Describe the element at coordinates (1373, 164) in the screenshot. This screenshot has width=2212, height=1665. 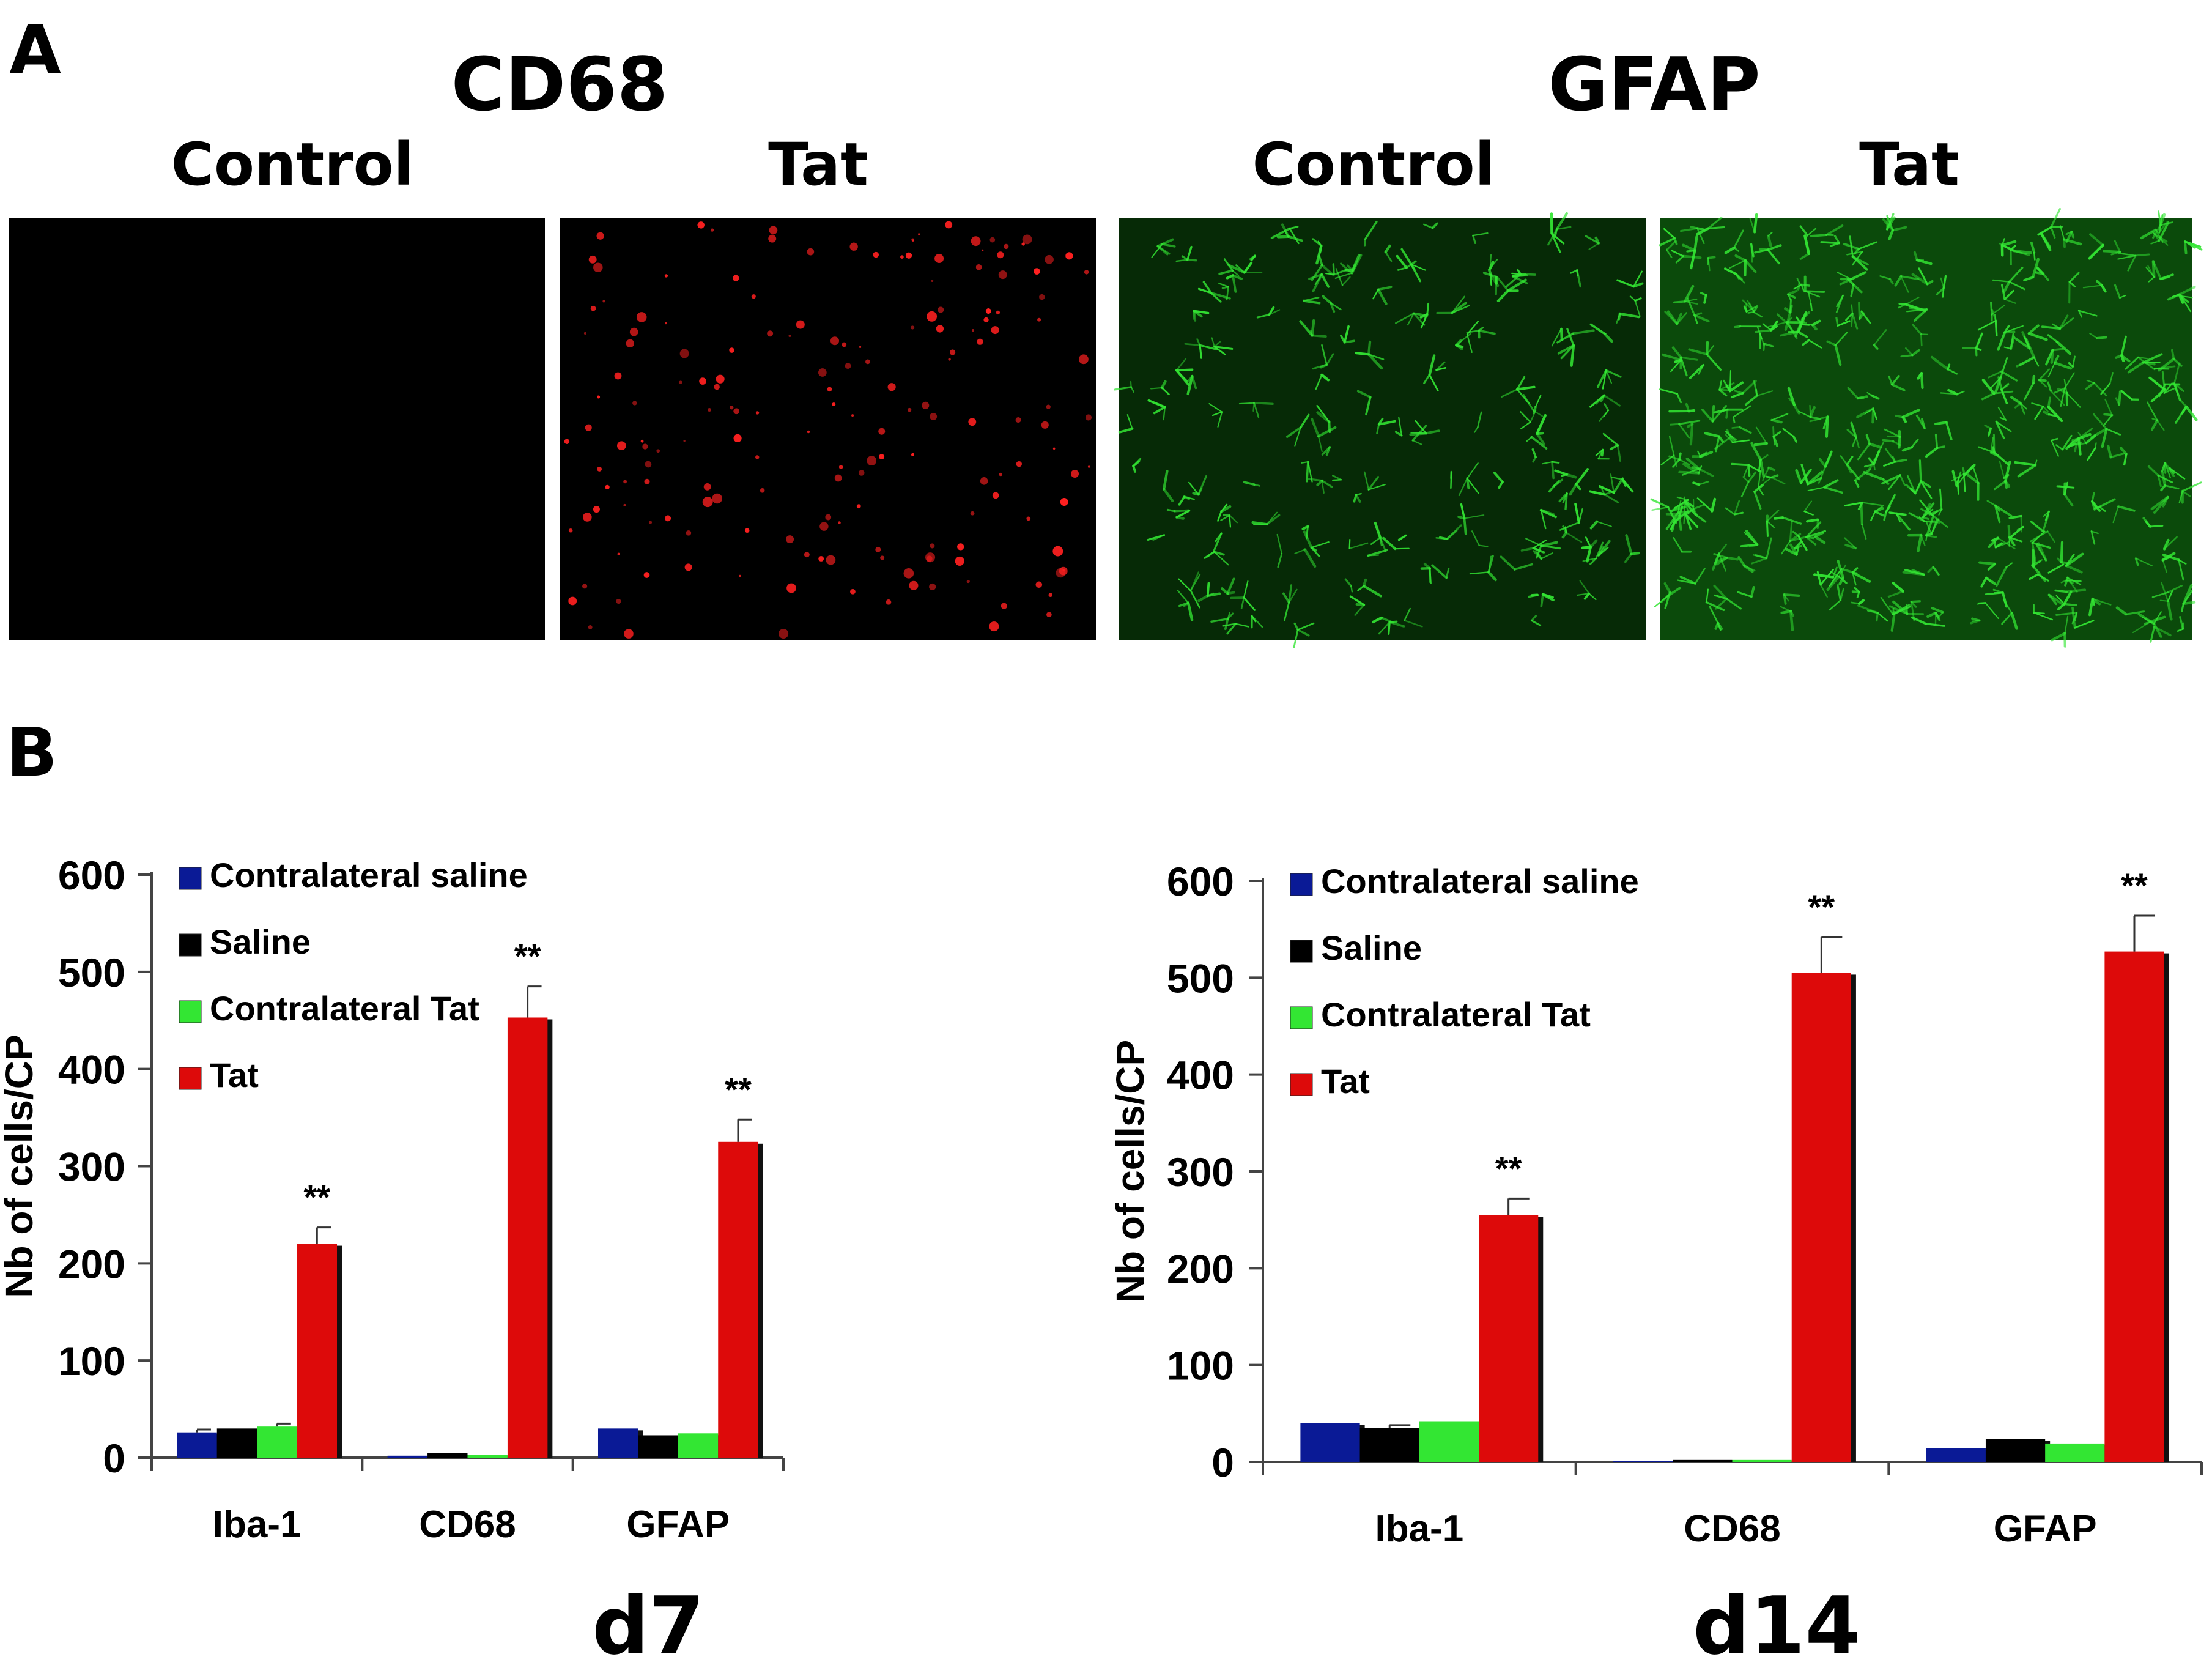
I see `gfap-control-label: Control` at that location.